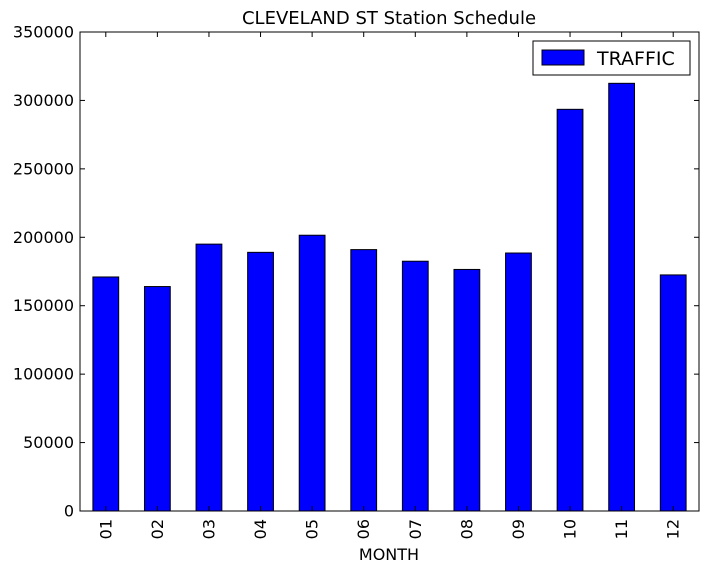  I want to click on chart-title: CLEVELAND ST Station Schedule, so click(389, 18).